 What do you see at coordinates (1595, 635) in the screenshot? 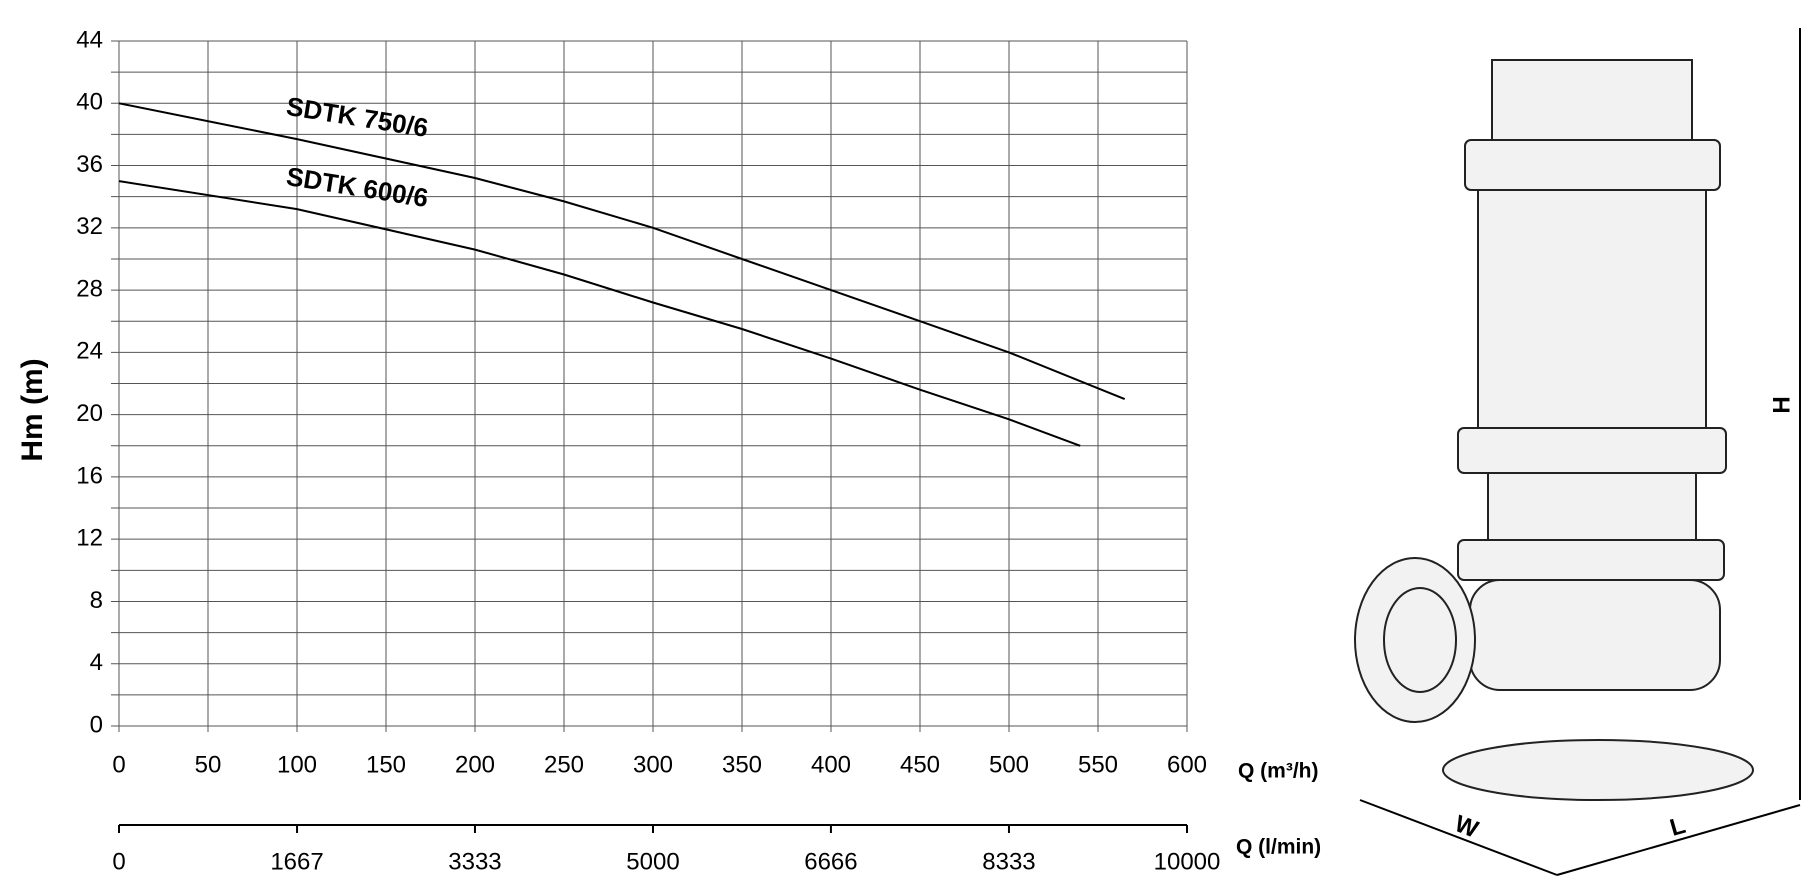
I see `pump-volute` at bounding box center [1595, 635].